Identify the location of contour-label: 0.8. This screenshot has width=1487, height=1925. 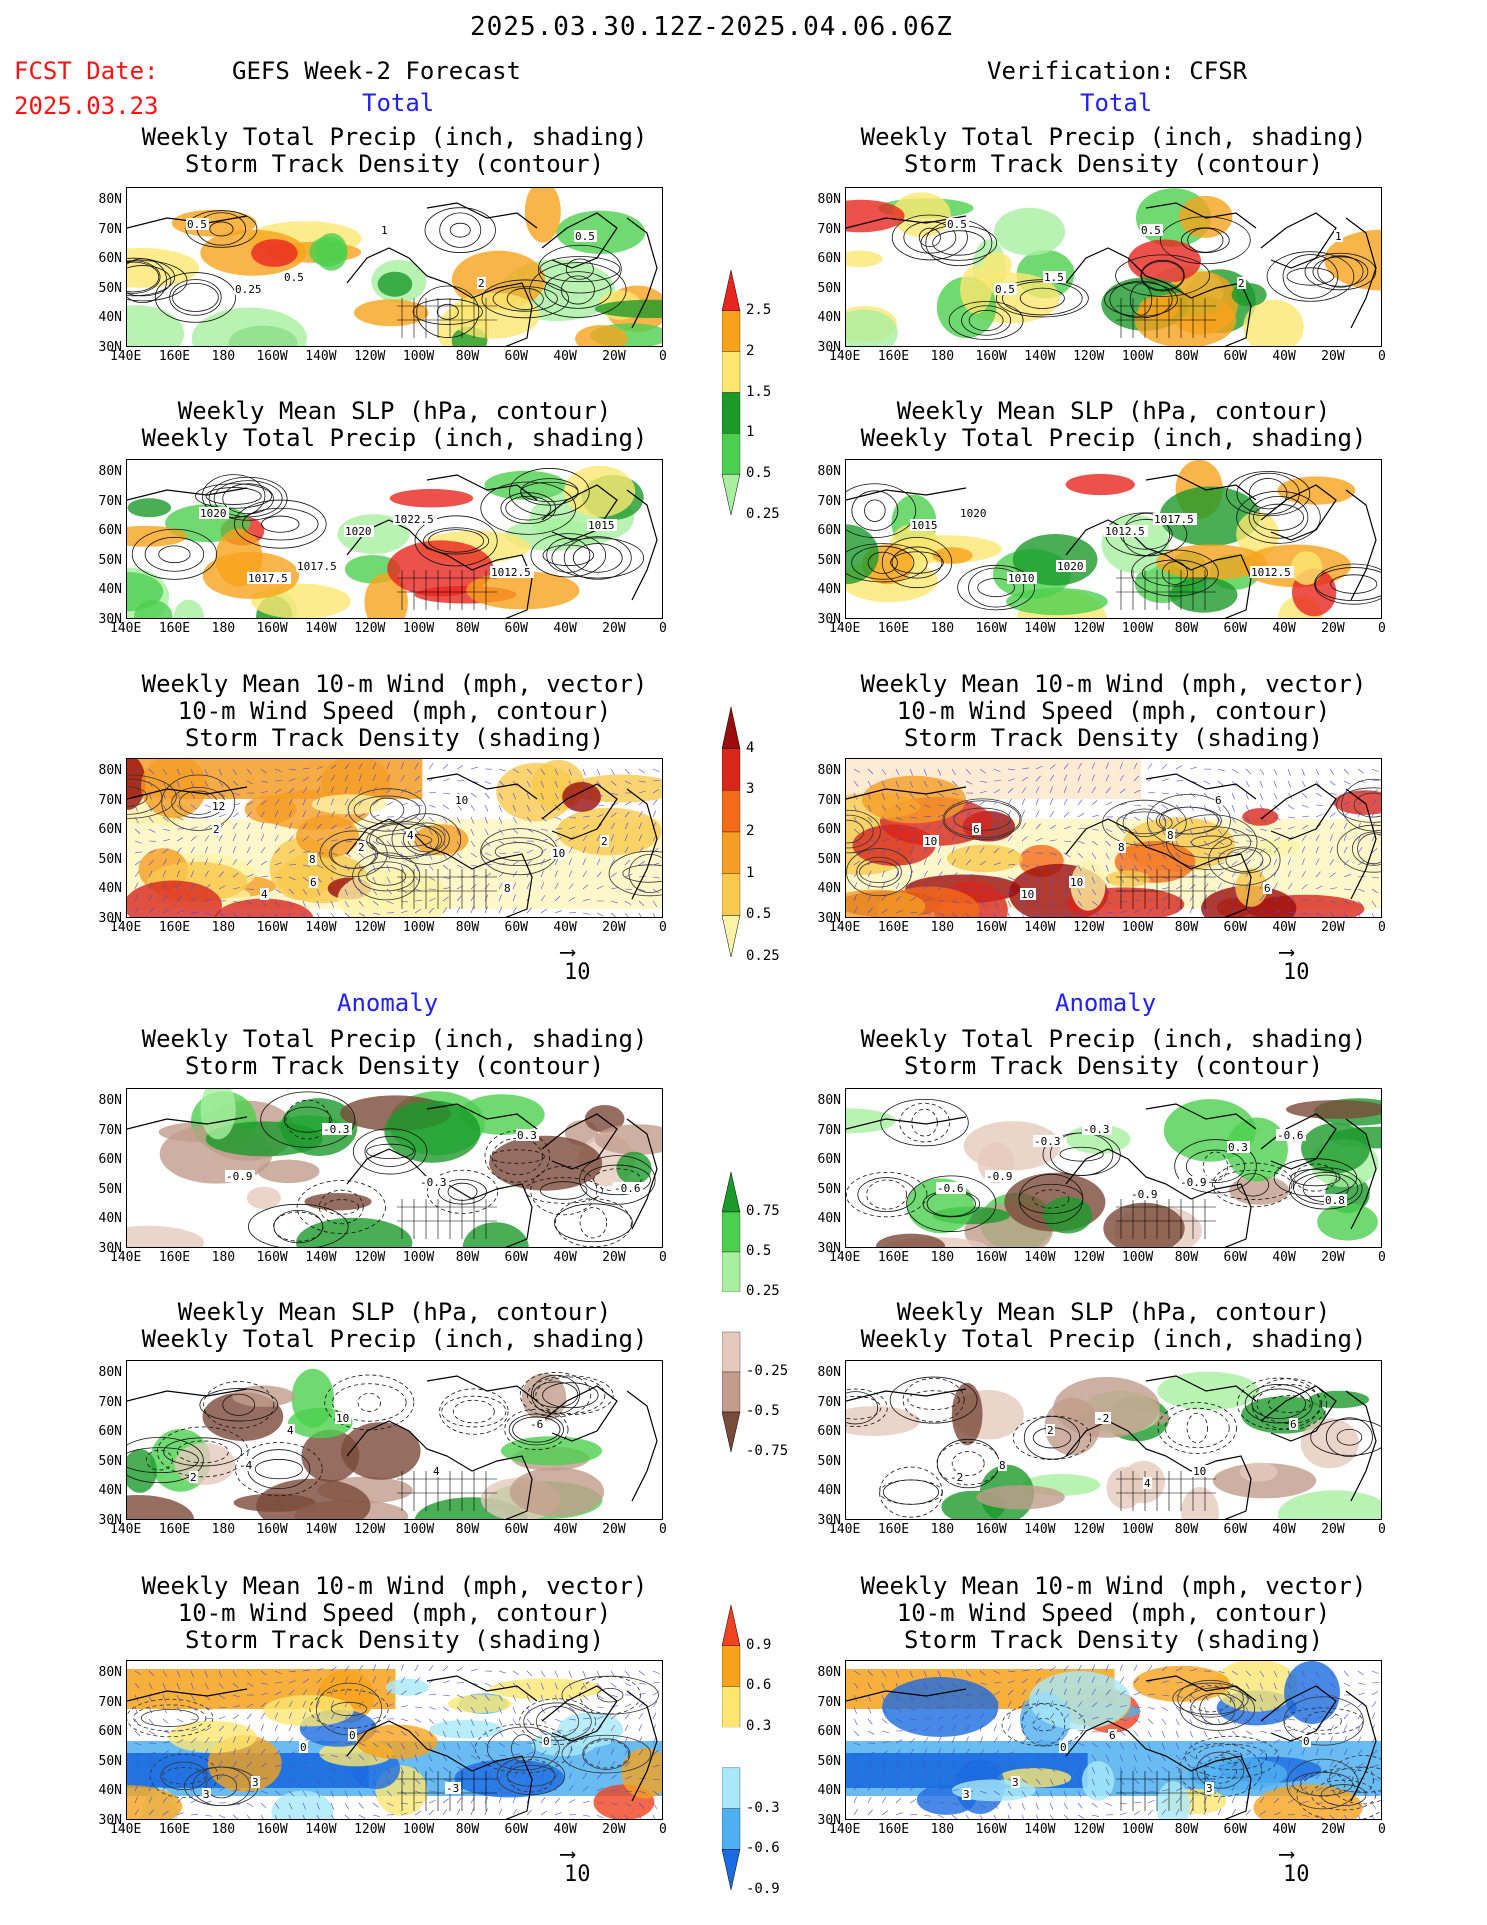
(1335, 1200).